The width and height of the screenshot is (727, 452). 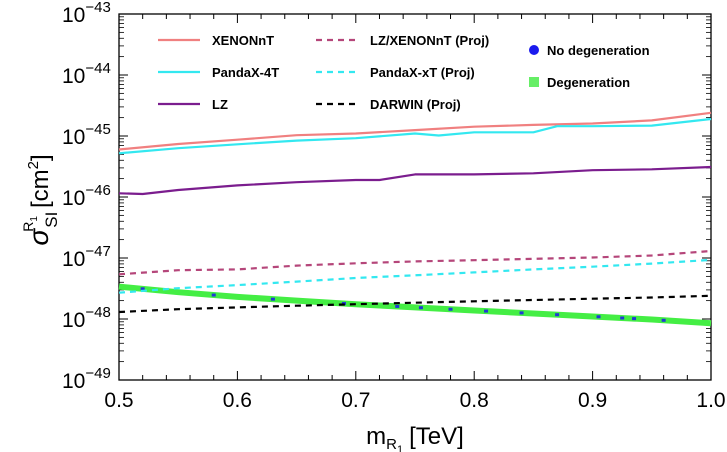 What do you see at coordinates (220, 104) in the screenshot?
I see `legend-label: LZ` at bounding box center [220, 104].